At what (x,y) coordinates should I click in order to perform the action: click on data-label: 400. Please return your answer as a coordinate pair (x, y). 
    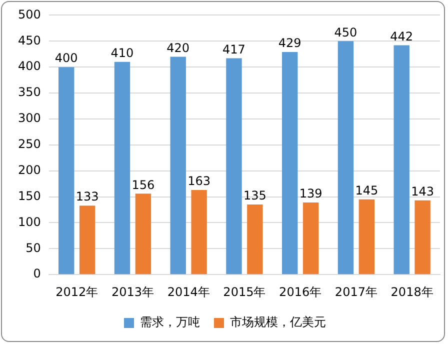
    Looking at the image, I should click on (66, 58).